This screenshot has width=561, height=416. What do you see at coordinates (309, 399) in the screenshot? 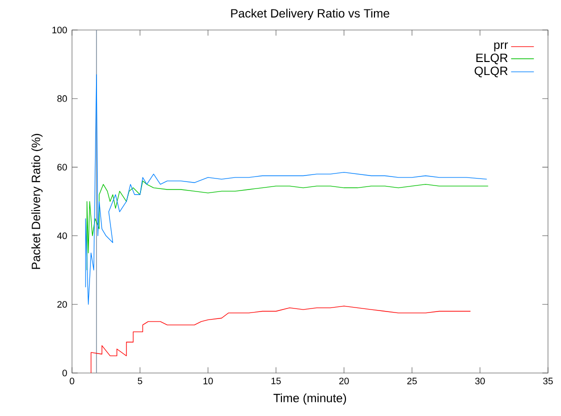
I see `x-axis-title: Time (minute)` at bounding box center [309, 399].